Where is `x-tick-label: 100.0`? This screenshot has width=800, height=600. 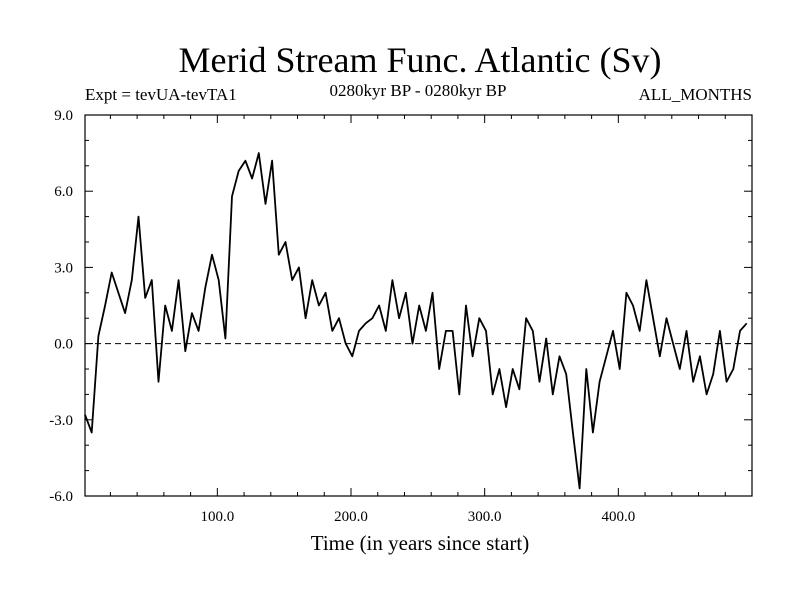
x-tick-label: 100.0 is located at coordinates (217, 517).